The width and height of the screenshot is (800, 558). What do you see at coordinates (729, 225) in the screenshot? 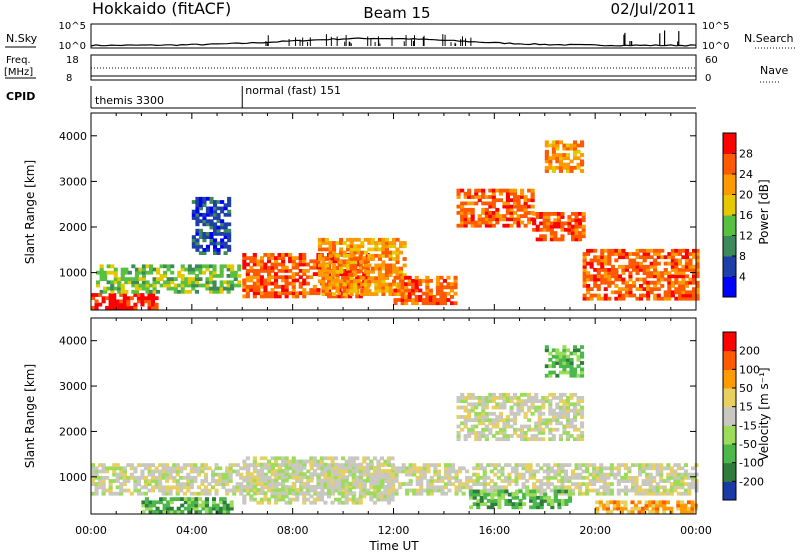
I see `colorbar-swatch` at bounding box center [729, 225].